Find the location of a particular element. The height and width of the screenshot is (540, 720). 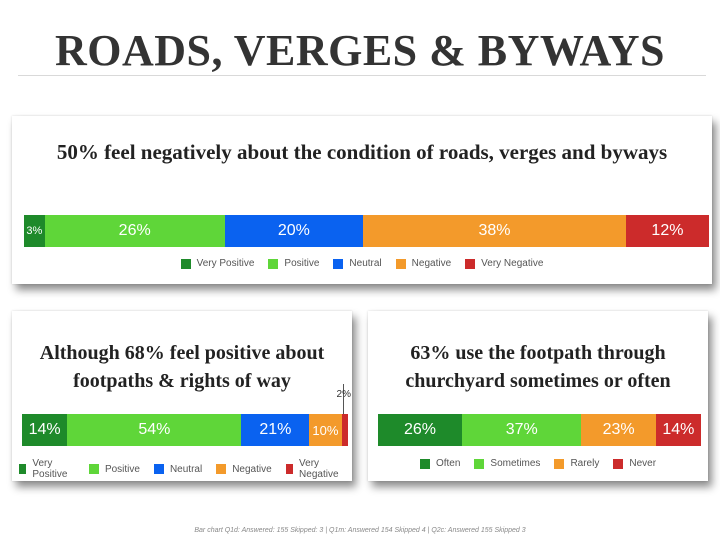

data-label-neutral: 20% is located at coordinates (293, 230).